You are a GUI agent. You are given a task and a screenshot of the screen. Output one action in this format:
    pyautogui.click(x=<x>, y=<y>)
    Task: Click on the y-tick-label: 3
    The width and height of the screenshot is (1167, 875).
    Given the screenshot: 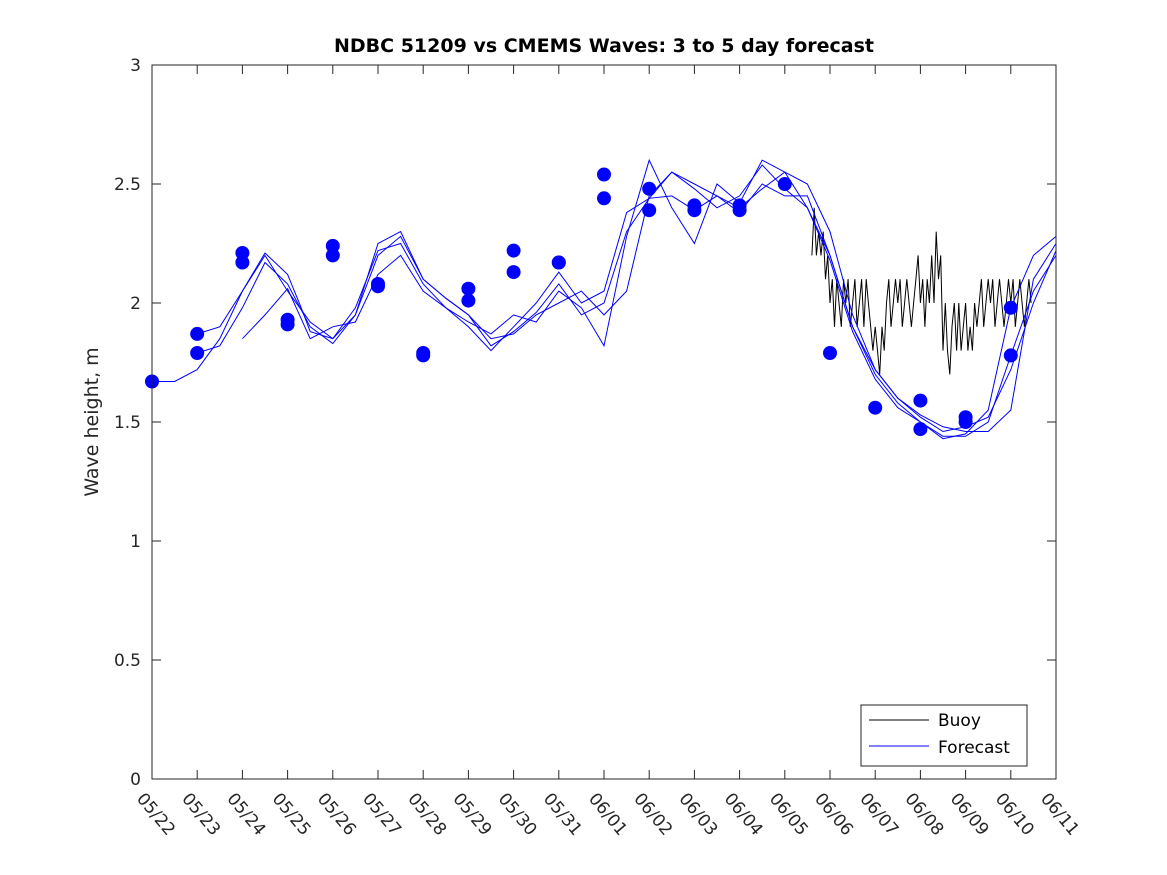 What is the action you would take?
    pyautogui.click(x=135, y=66)
    